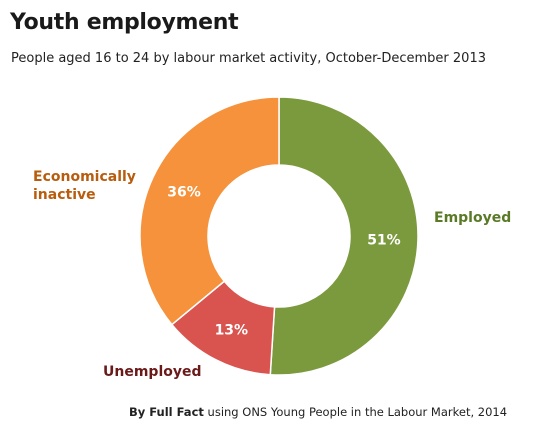 This screenshot has height=441, width=536. Describe the element at coordinates (124, 22) in the screenshot. I see `chart-title: Youth employment` at that location.